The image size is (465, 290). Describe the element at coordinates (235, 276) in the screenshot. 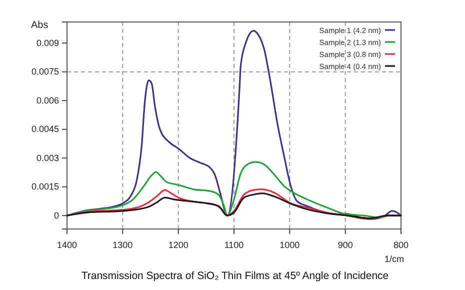

I see `text: Transmission Spectra of SiO₂ Thin Films at 45º Angle of Incidence` at that location.